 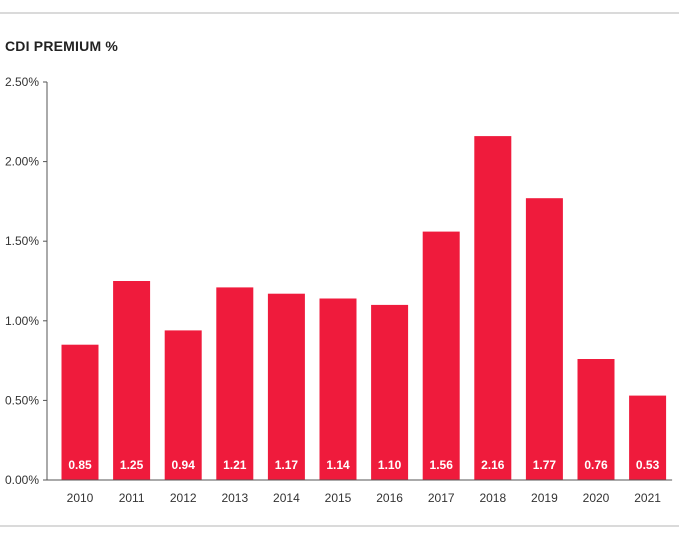 I want to click on bar-2012, so click(x=183, y=405).